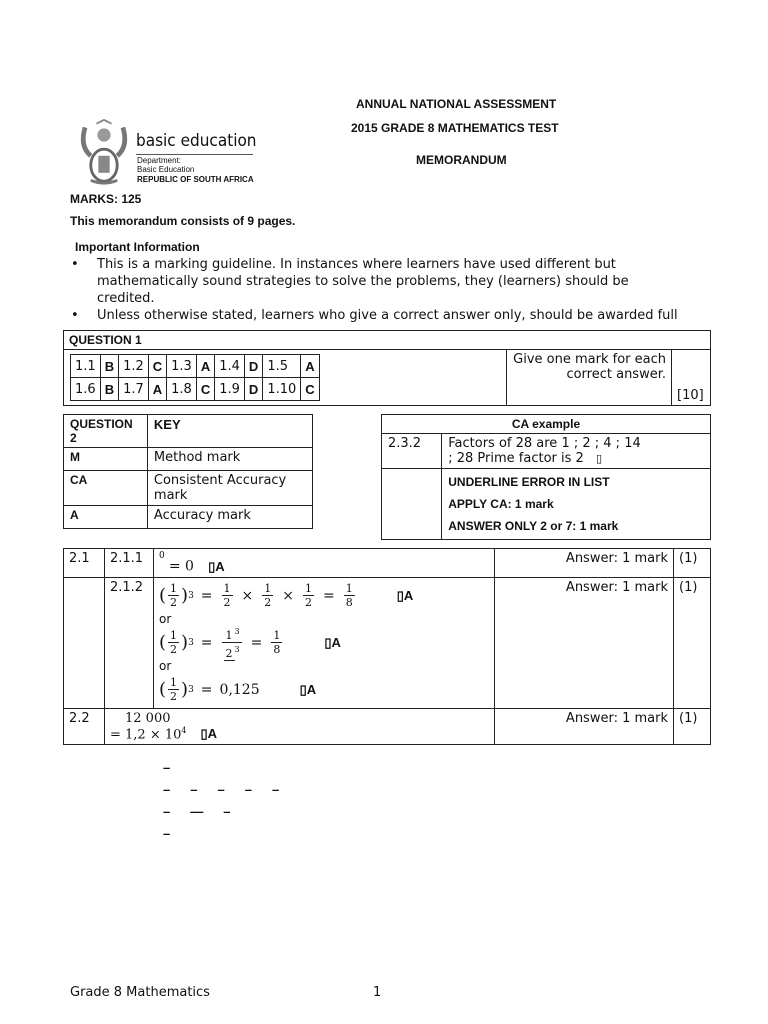 The width and height of the screenshot is (768, 1024). Describe the element at coordinates (106, 199) in the screenshot. I see `marks-total: MARKS: 125` at that location.